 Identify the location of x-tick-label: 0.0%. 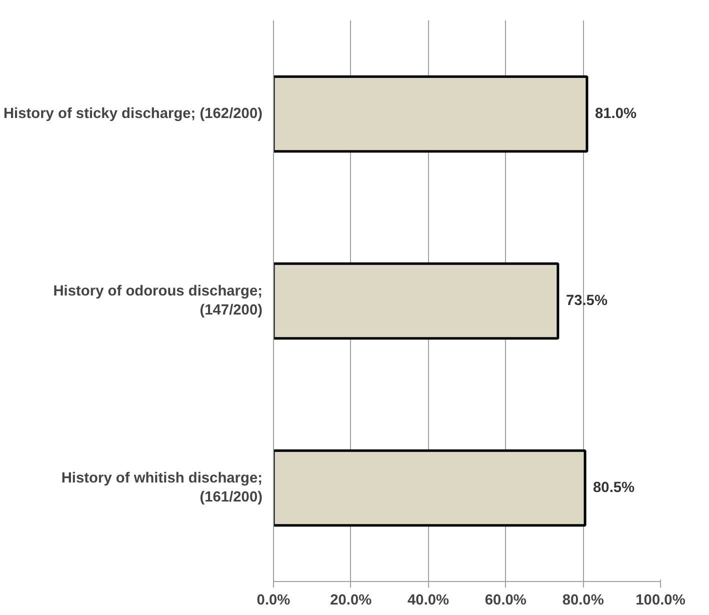
(273, 600).